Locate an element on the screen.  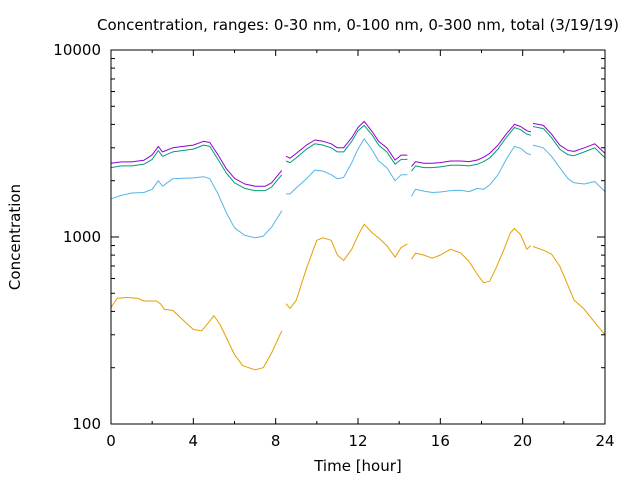
y-tick-label: 10000 is located at coordinates (77, 50).